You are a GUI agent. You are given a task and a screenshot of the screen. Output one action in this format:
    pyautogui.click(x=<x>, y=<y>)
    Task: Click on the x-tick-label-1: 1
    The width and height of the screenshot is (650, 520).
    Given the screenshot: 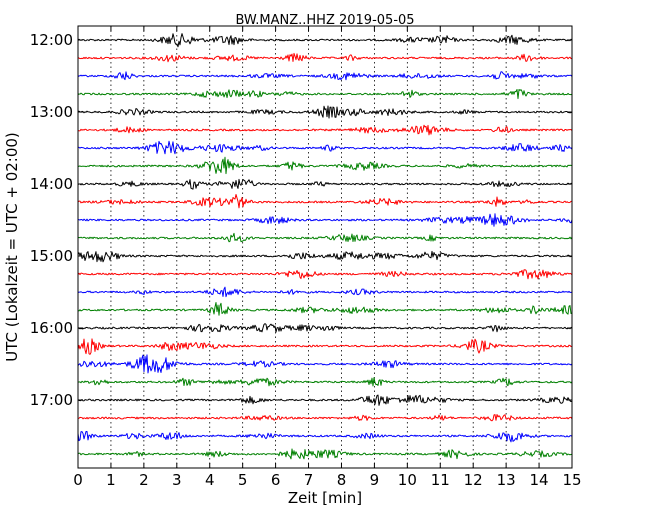 What is the action you would take?
    pyautogui.click(x=111, y=480)
    